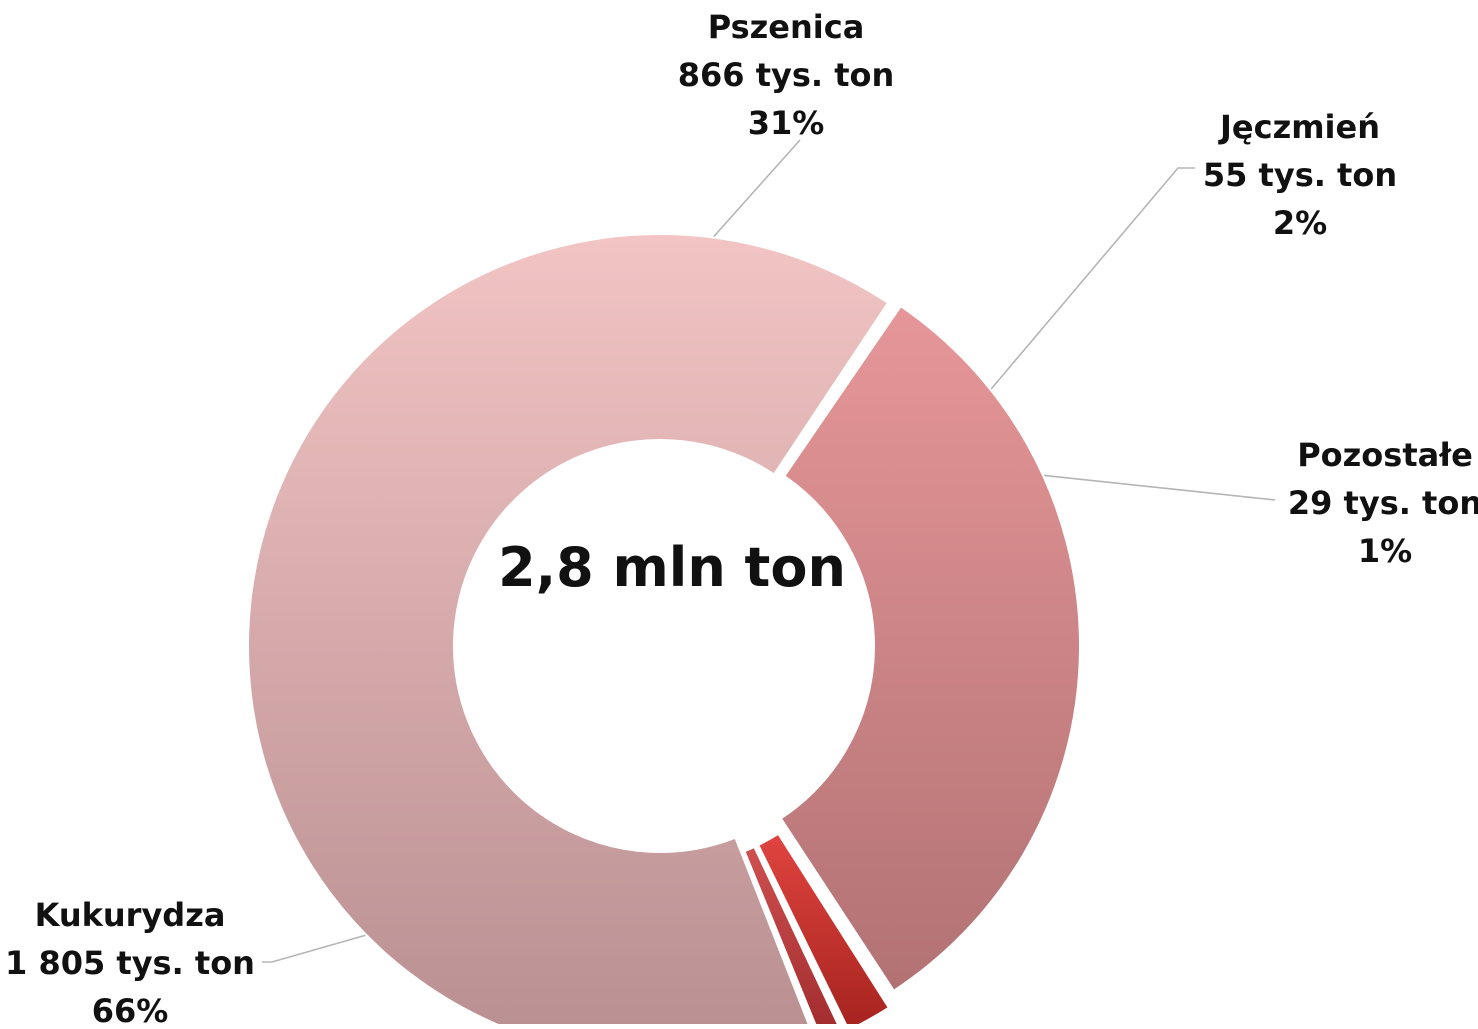 The width and height of the screenshot is (1478, 1029). Describe the element at coordinates (1071, 304) in the screenshot. I see `leader-line-jęczmień` at that location.